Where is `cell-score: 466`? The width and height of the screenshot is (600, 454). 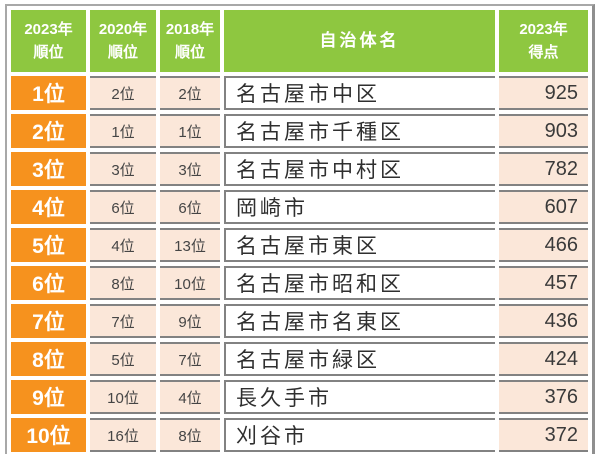 cell-score: 466 is located at coordinates (543, 245).